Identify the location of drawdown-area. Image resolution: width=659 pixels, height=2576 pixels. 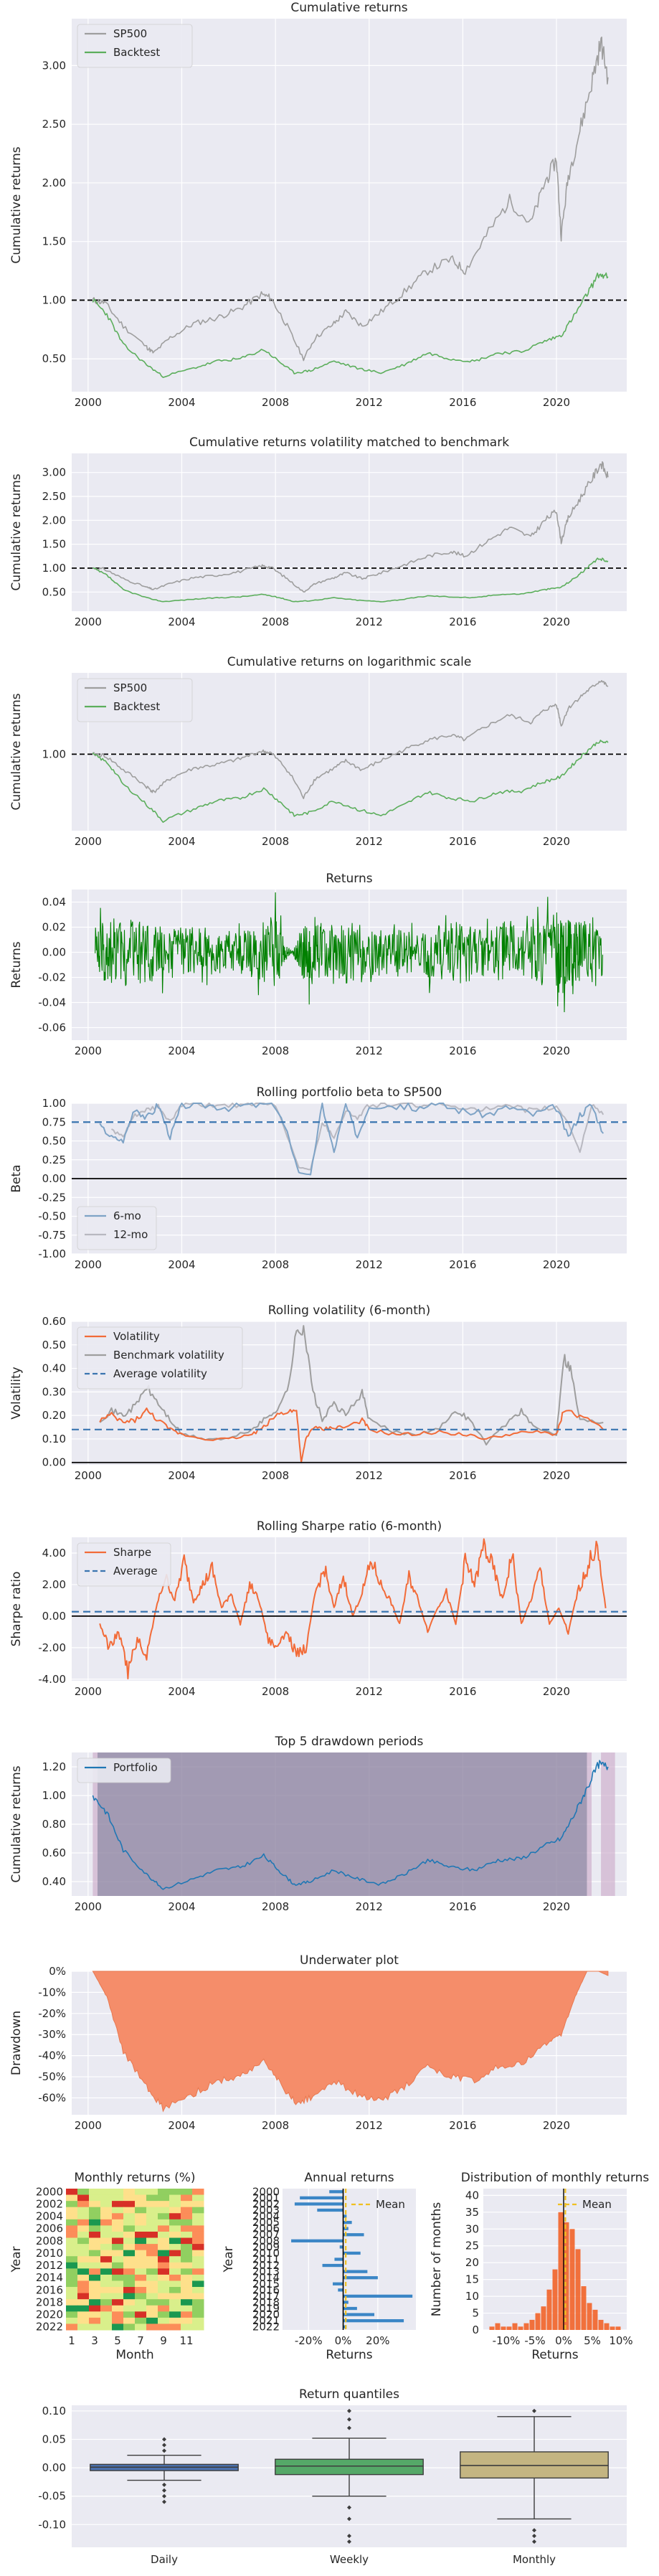
(350, 2042).